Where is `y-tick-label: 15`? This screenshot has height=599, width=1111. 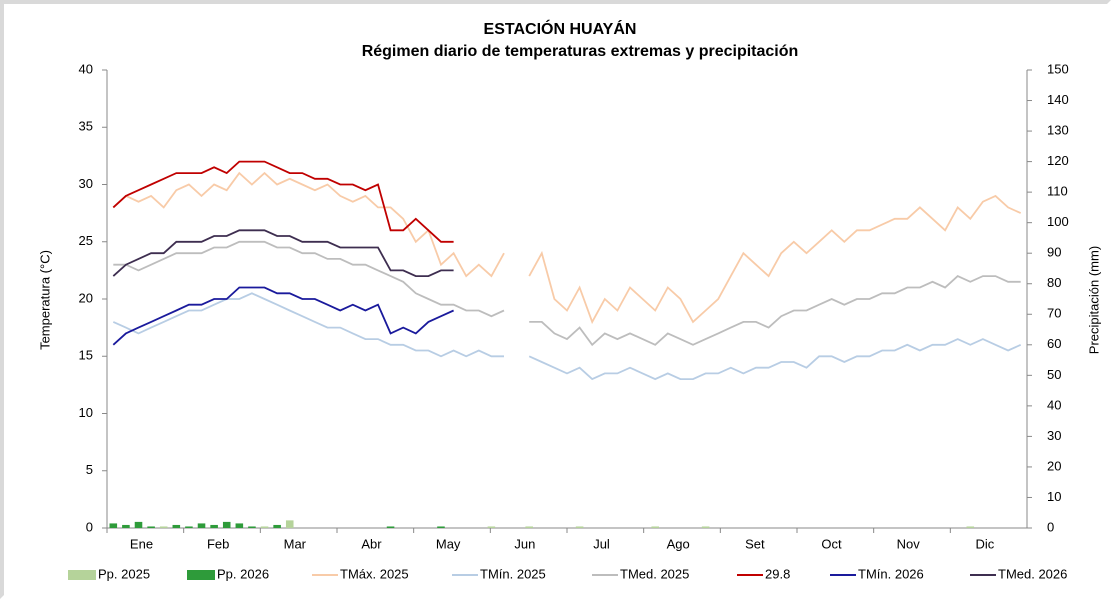
y-tick-label: 15 is located at coordinates (86, 355).